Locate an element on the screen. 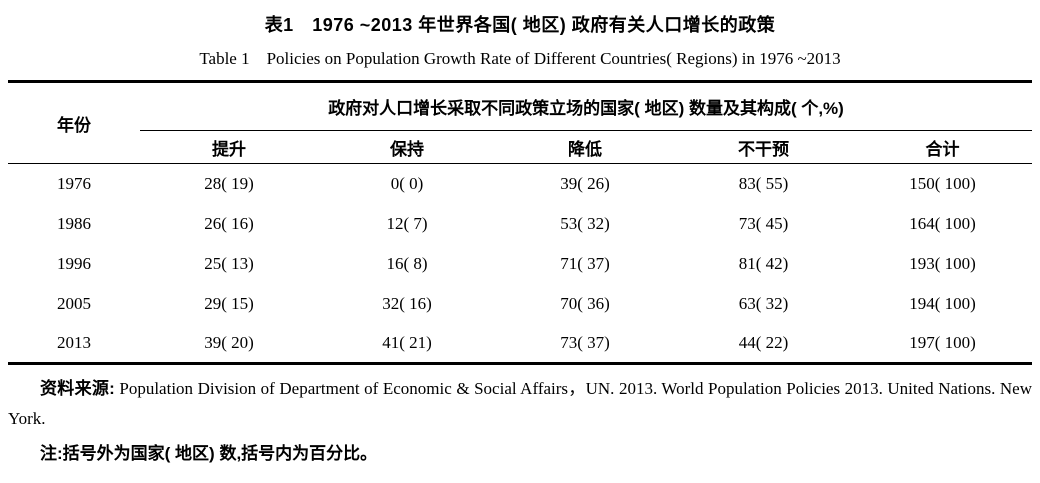 The height and width of the screenshot is (483, 1040). group-column-header: 政府对人口增长采取不同政策立场的国家( 地区) 数量及其构成( 个,%) is located at coordinates (586, 106).